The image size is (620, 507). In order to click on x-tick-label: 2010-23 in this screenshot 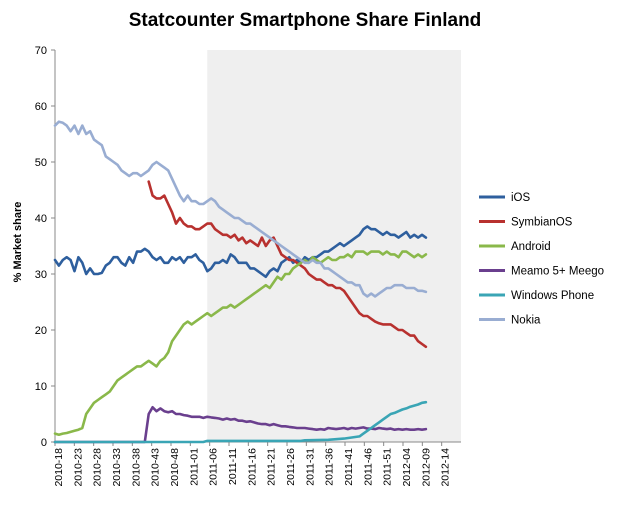, I will do `click(78, 467)`.